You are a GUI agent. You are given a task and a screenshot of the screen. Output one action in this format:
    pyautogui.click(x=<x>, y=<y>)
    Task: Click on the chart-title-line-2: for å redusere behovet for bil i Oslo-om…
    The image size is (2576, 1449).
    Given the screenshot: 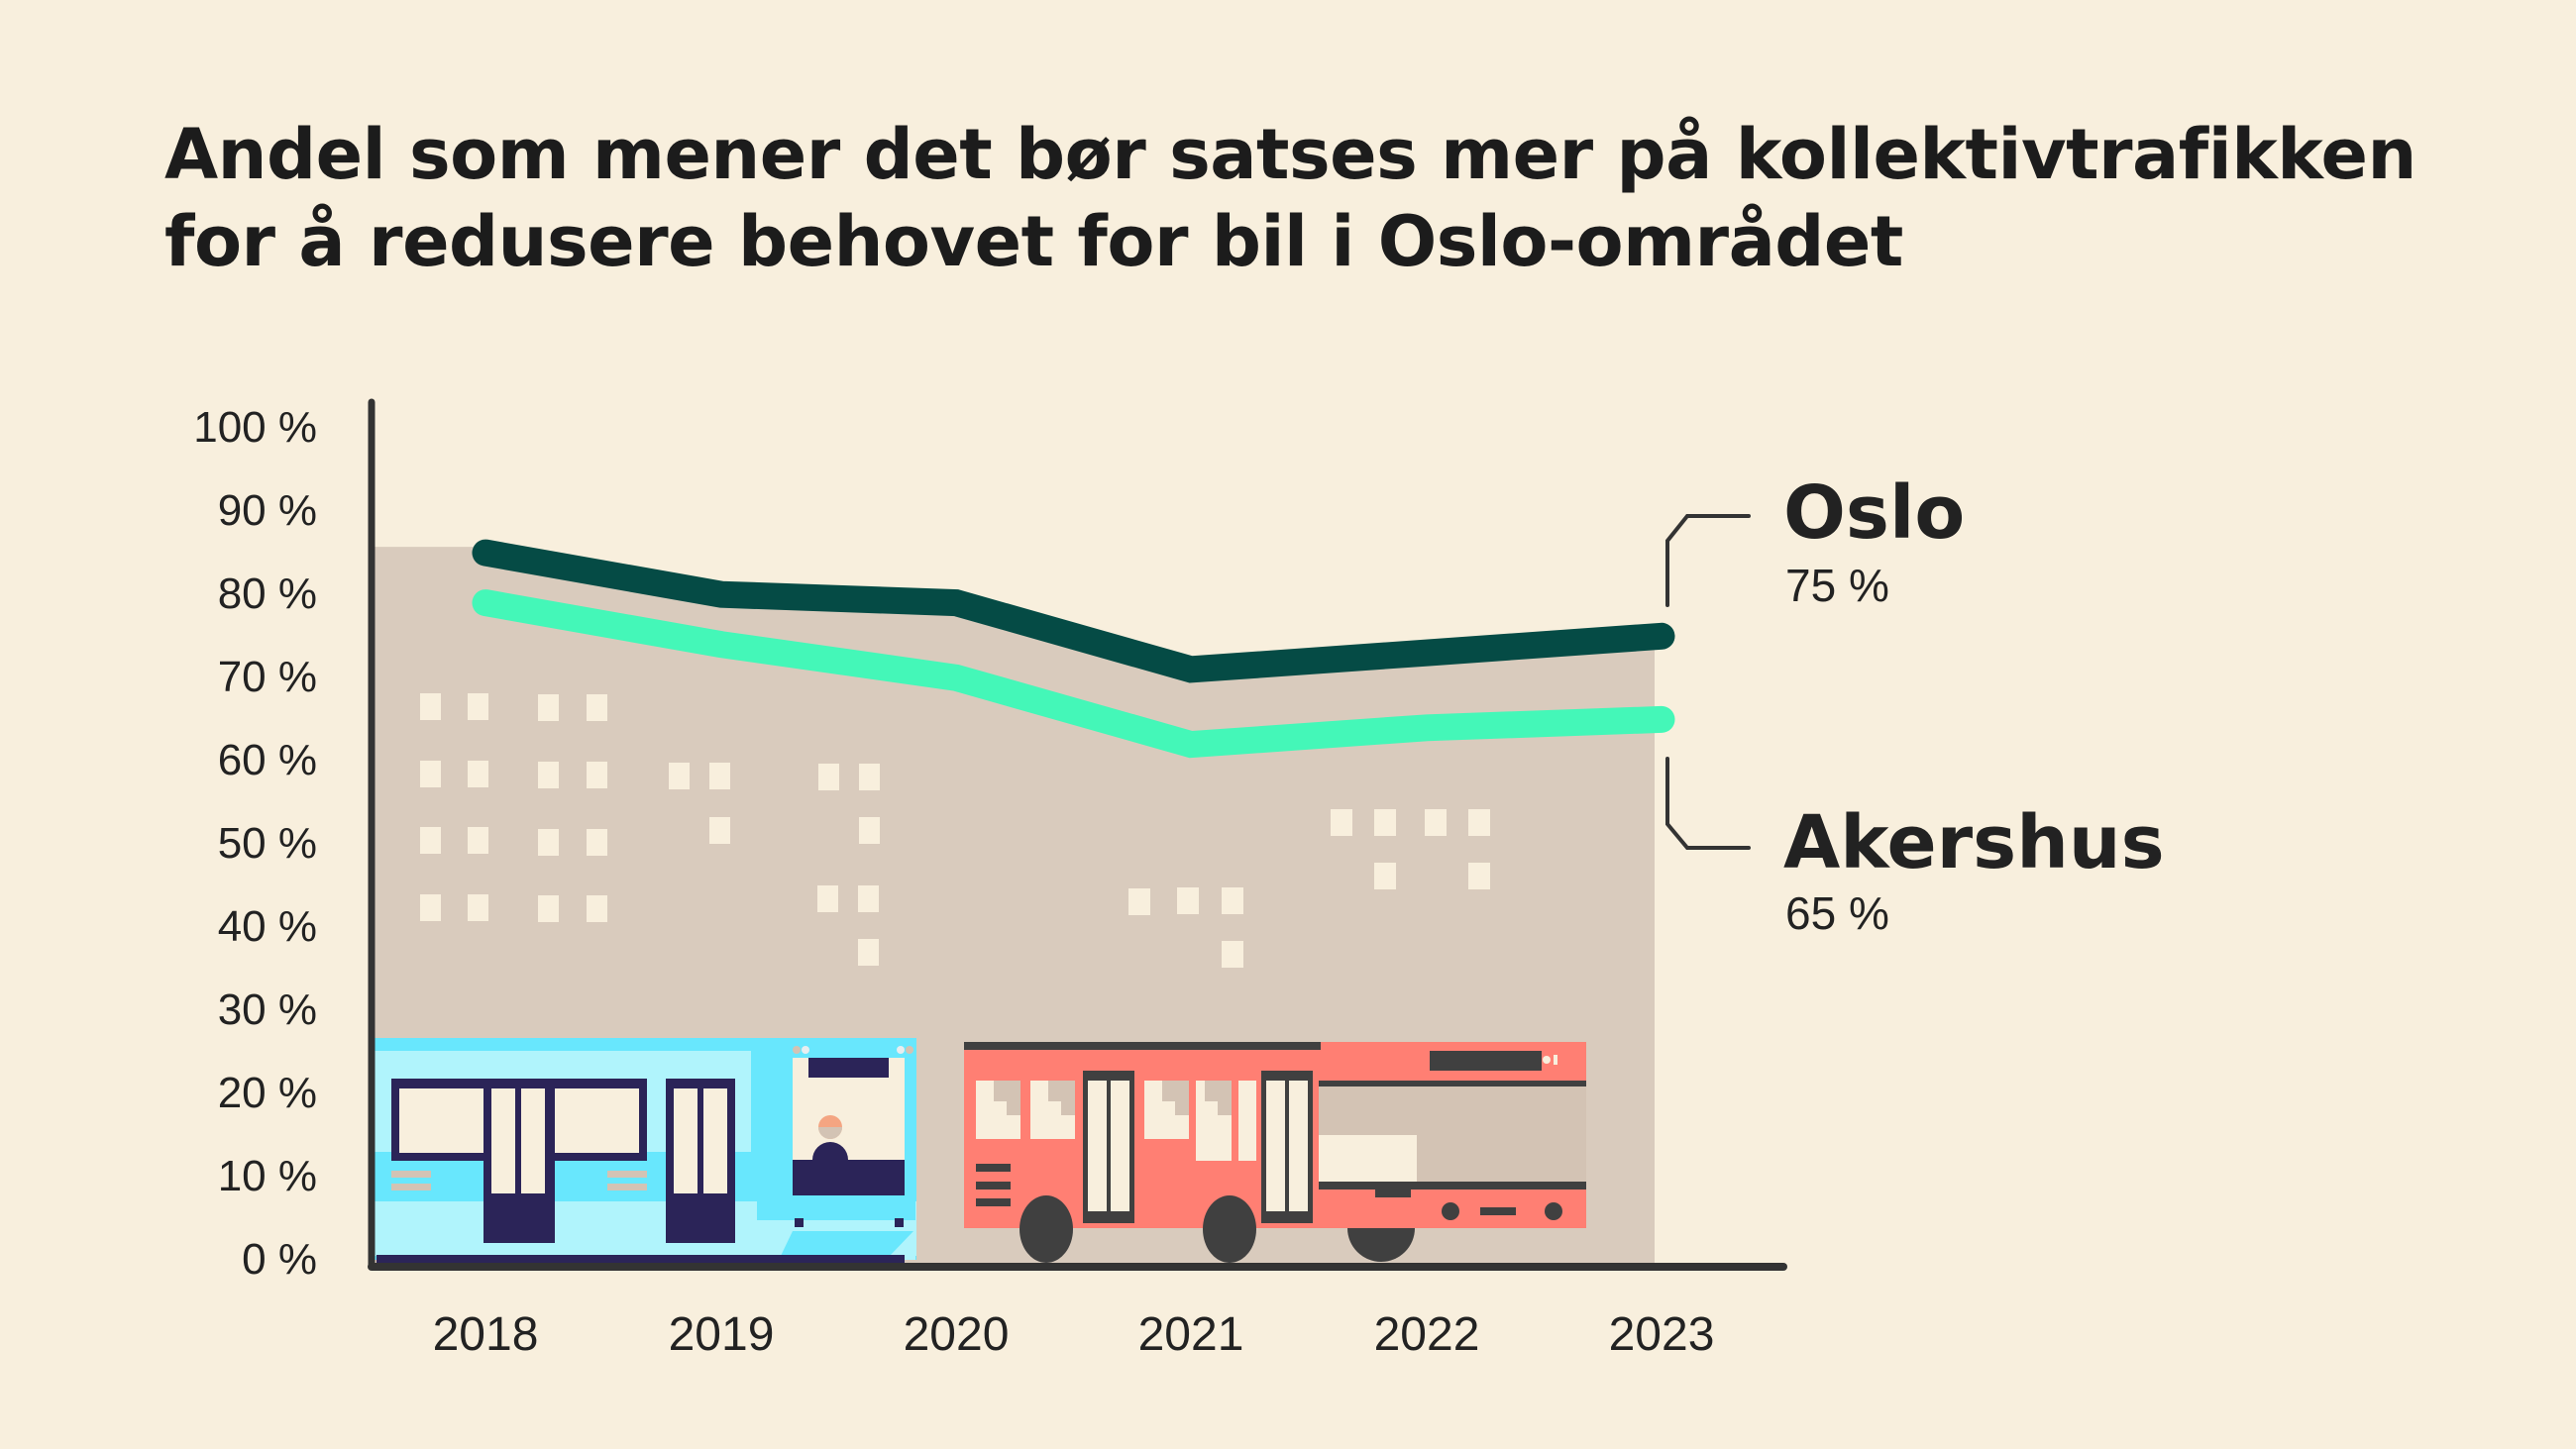 What is the action you would take?
    pyautogui.click(x=1033, y=241)
    